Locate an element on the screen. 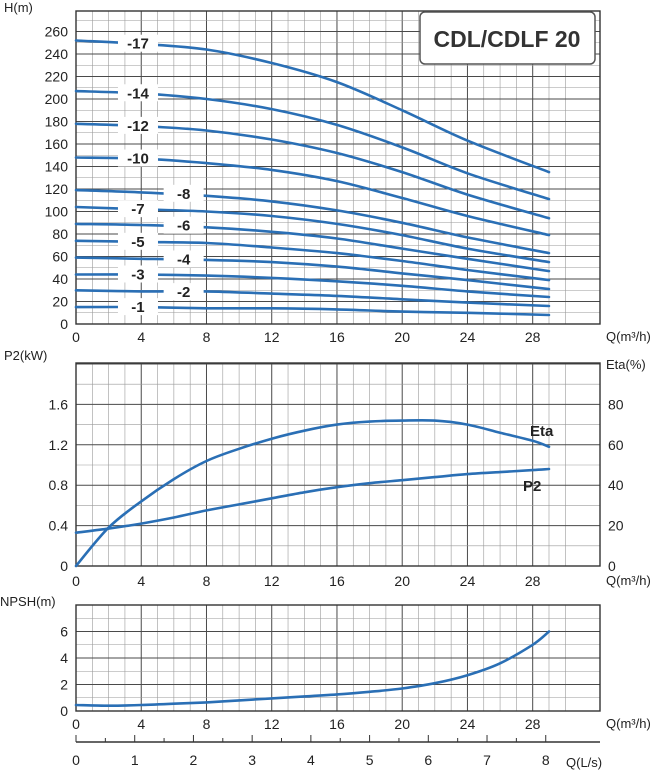 The height and width of the screenshot is (776, 654). npsh-y-tick: 6 is located at coordinates (64, 632).